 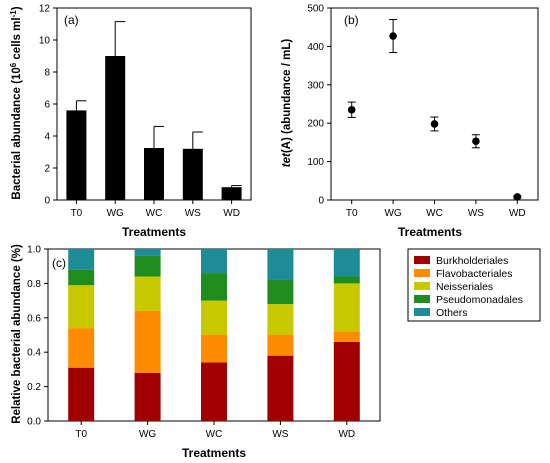 I want to click on y-tick-label: 200, so click(x=315, y=124).